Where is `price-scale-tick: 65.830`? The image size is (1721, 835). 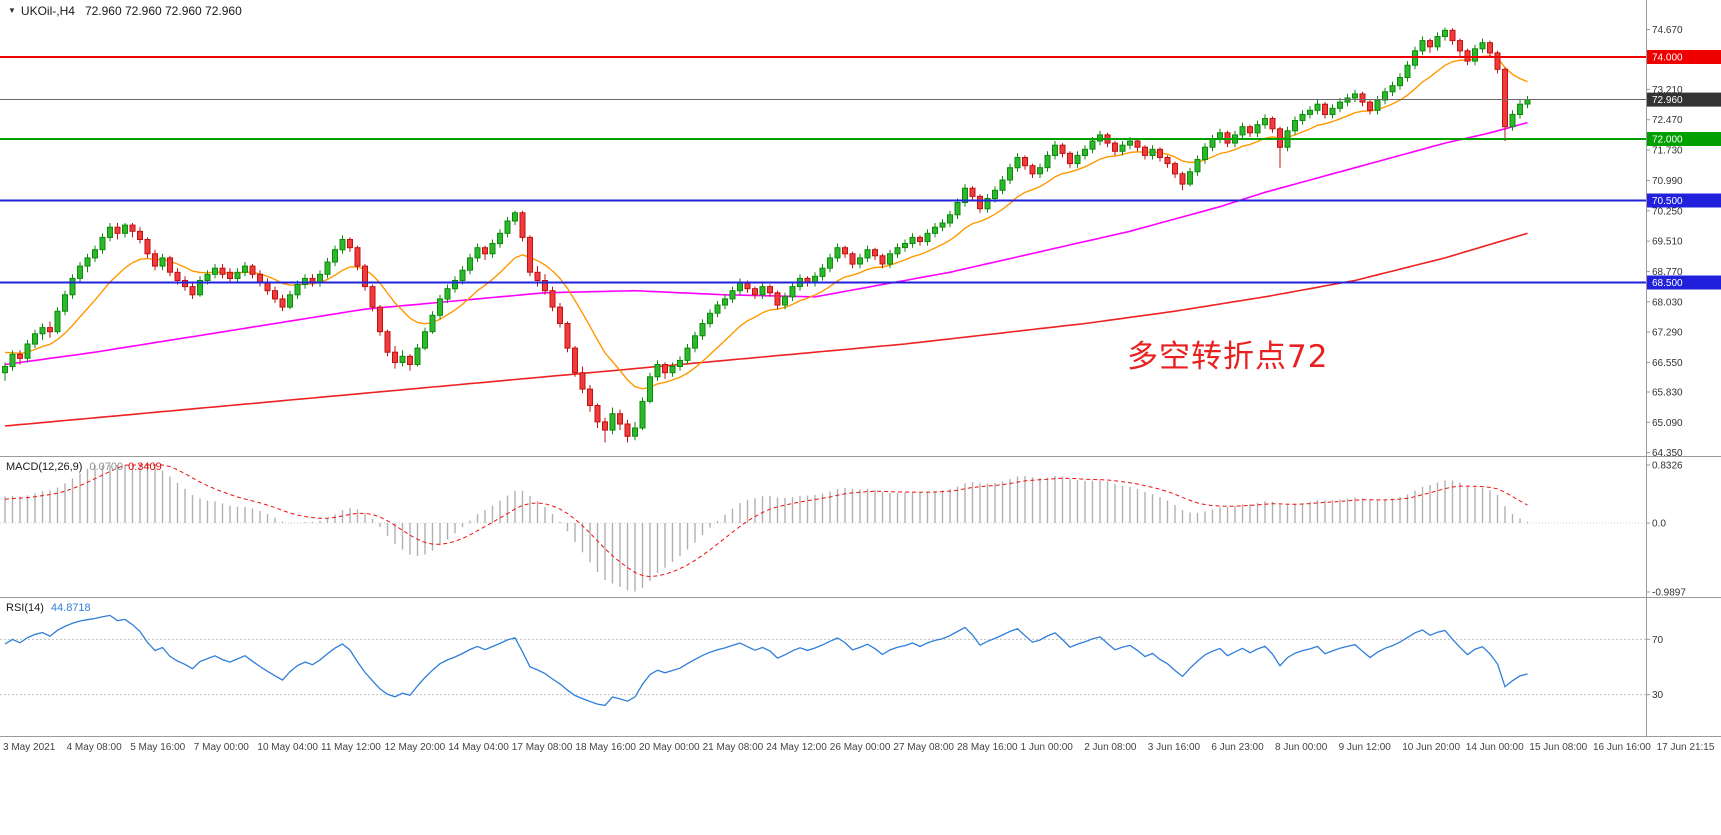
price-scale-tick: 65.830 is located at coordinates (1667, 393).